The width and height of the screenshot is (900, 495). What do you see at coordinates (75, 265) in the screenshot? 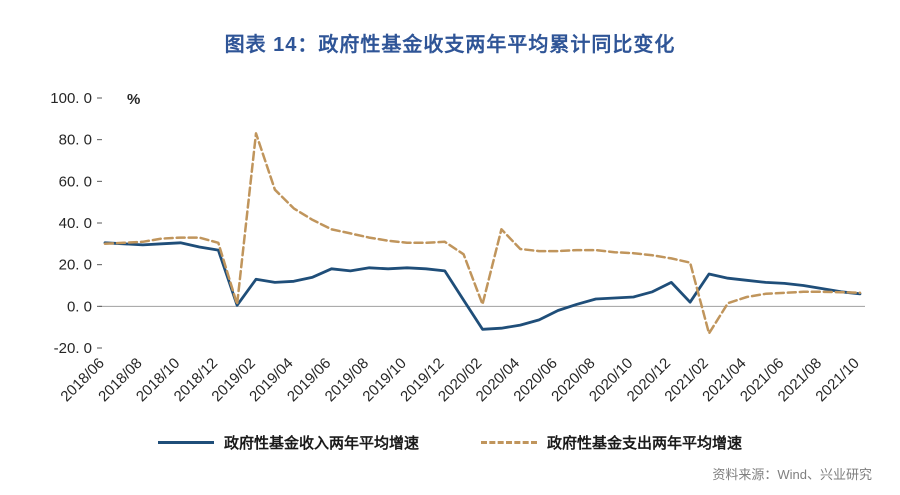
I see `y-axis-label: 20. 0` at bounding box center [75, 265].